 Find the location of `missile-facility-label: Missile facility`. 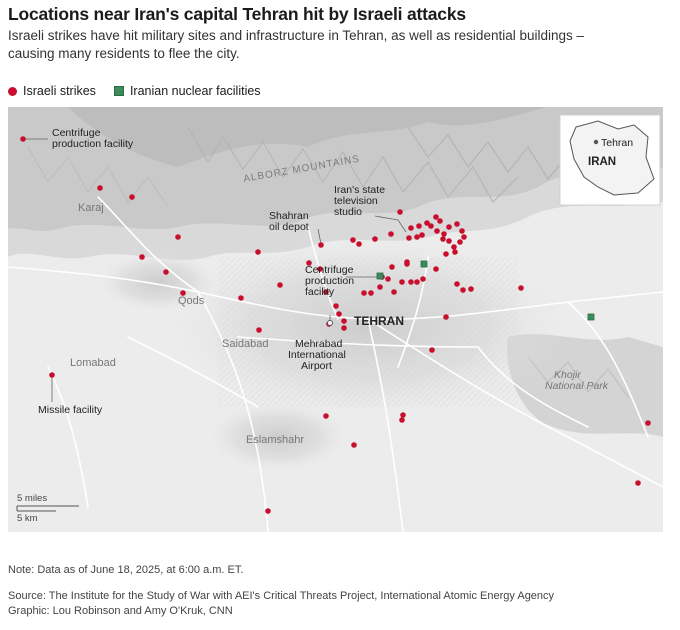

missile-facility-label: Missile facility is located at coordinates (70, 410).